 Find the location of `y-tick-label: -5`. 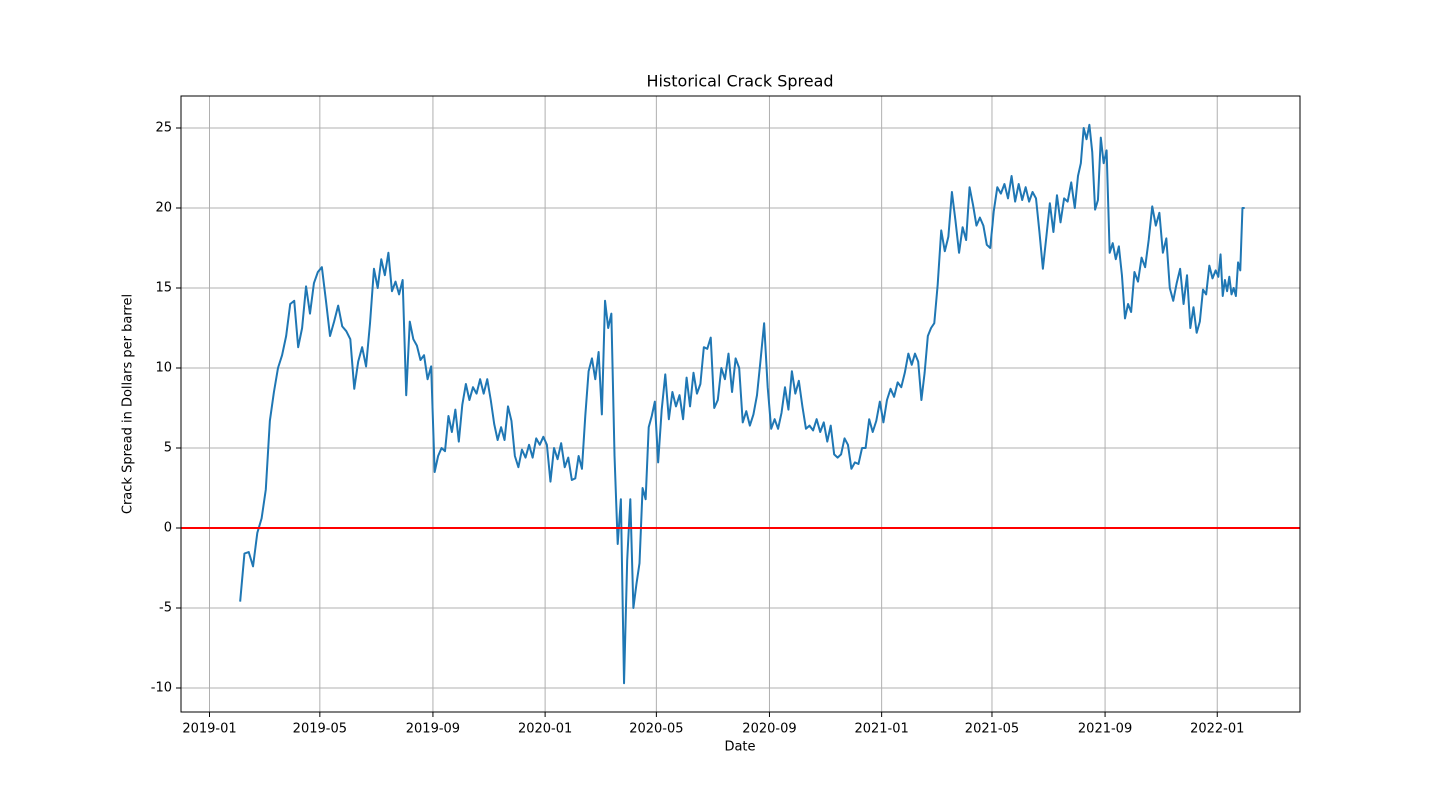

y-tick-label: -5 is located at coordinates (165, 608).